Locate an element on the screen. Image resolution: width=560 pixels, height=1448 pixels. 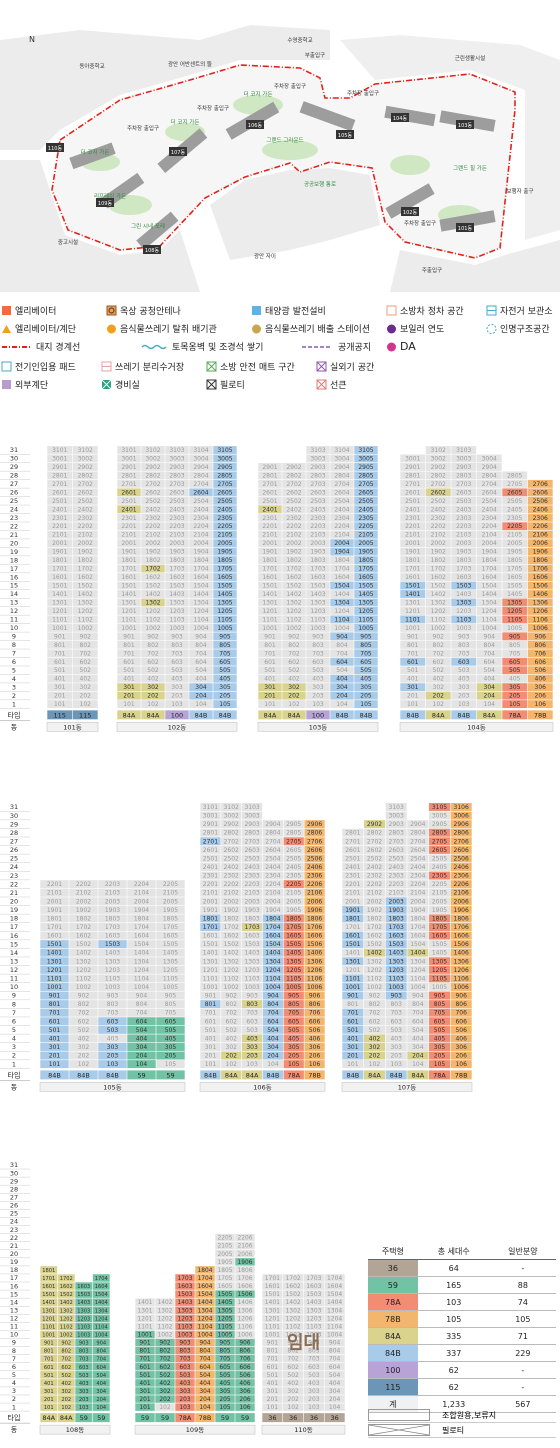
unit-label: 3004 is located at coordinates (200, 458).